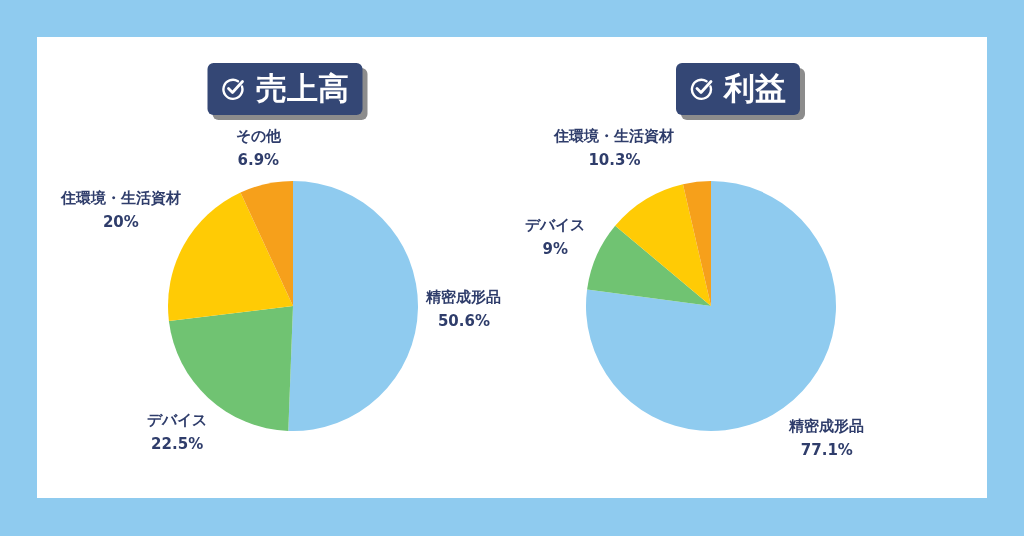  Describe the element at coordinates (302, 88) in the screenshot. I see `chart-title: 売上高` at that location.